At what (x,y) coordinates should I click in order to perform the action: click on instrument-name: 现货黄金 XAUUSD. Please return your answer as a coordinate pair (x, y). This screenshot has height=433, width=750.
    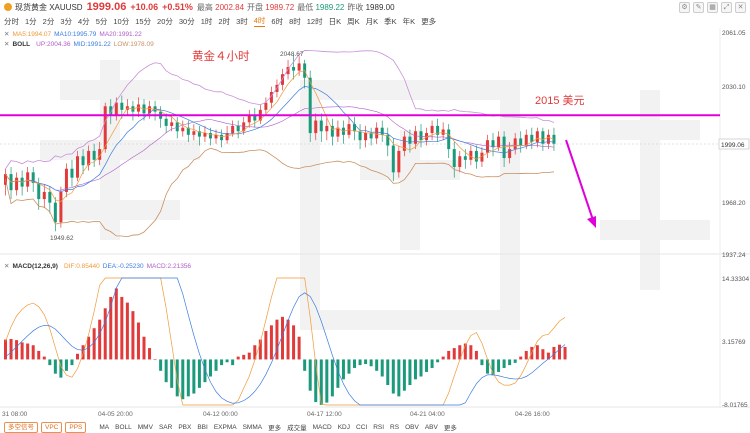
    Looking at the image, I should click on (49, 7).